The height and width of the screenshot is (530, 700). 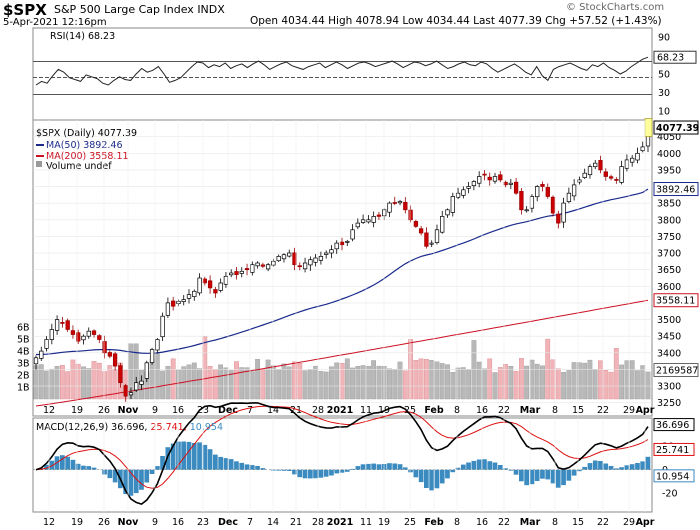 What do you see at coordinates (672, 450) in the screenshot?
I see `signal-last-label: 25.741` at bounding box center [672, 450].